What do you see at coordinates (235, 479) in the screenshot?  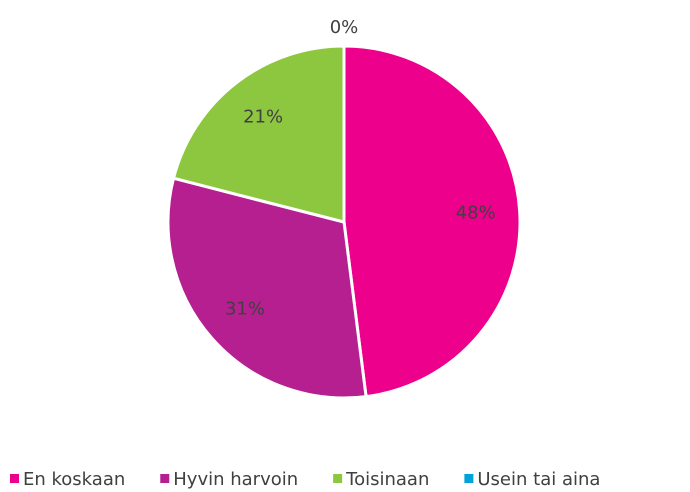 I see `legend-label: Hyvin harvoin` at bounding box center [235, 479].